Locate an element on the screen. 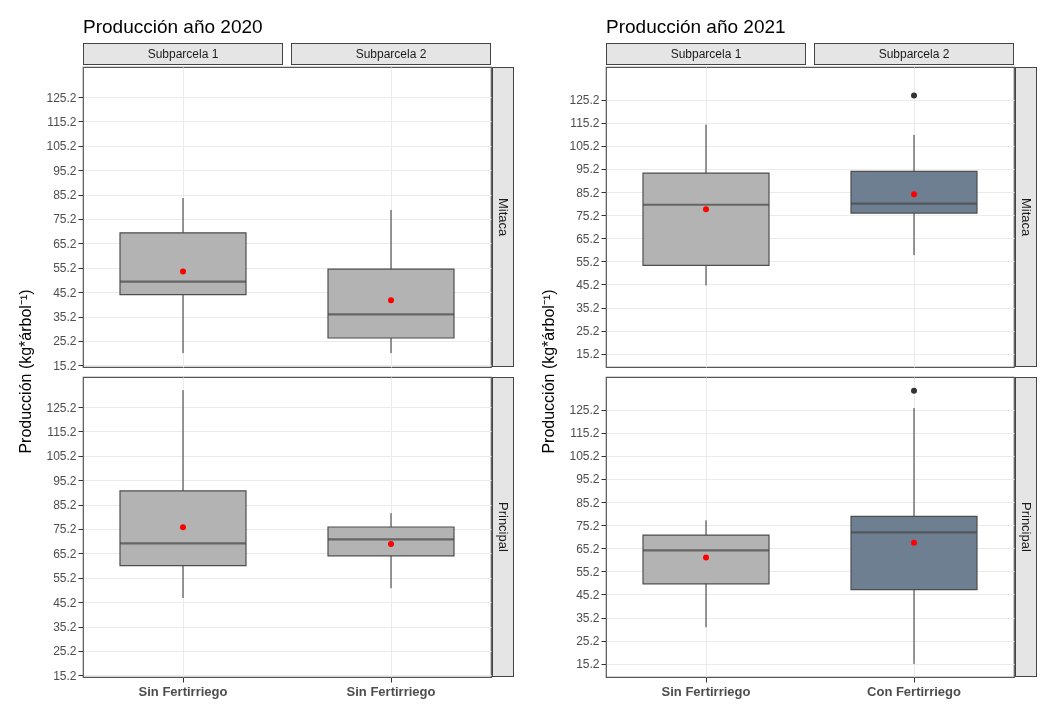 This screenshot has height=704, width=1042. chart-title: Producción año 2021 is located at coordinates (696, 26).